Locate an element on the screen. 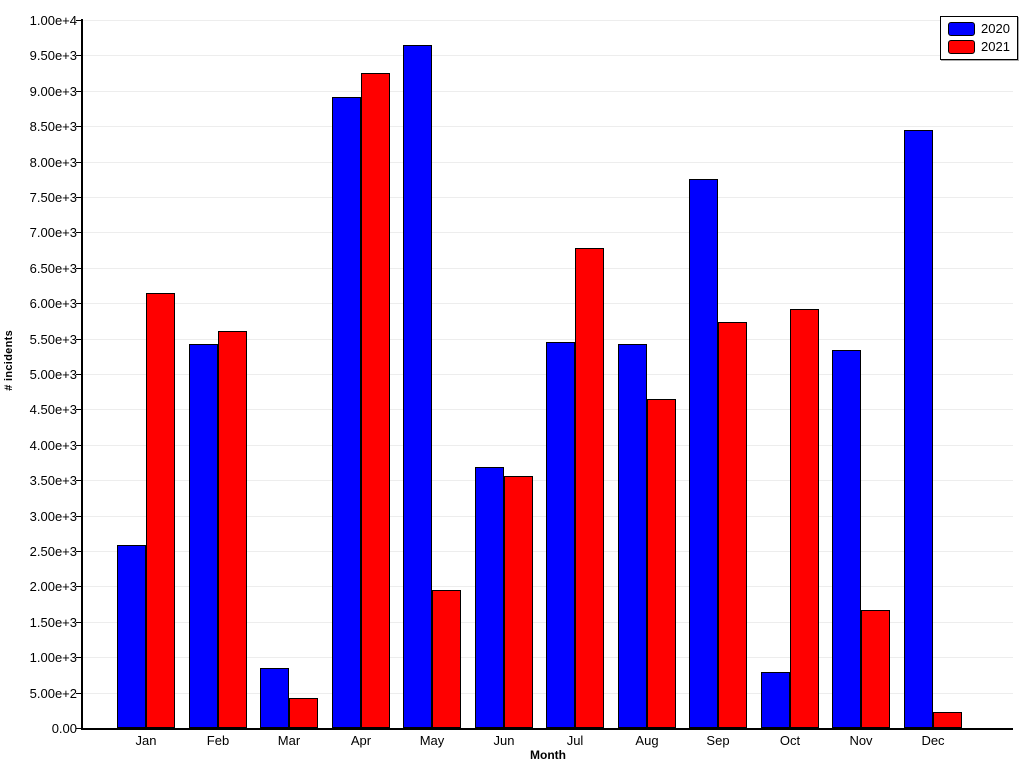  x-tick-label-Jul: Jul is located at coordinates (575, 740).